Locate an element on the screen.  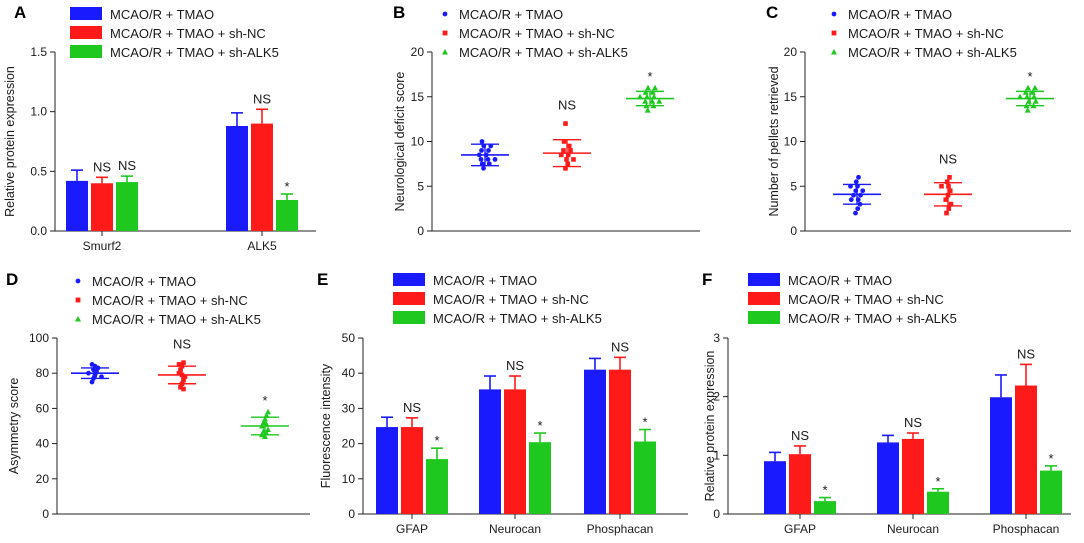
x-tick-label: GFAP is located at coordinates (800, 529).